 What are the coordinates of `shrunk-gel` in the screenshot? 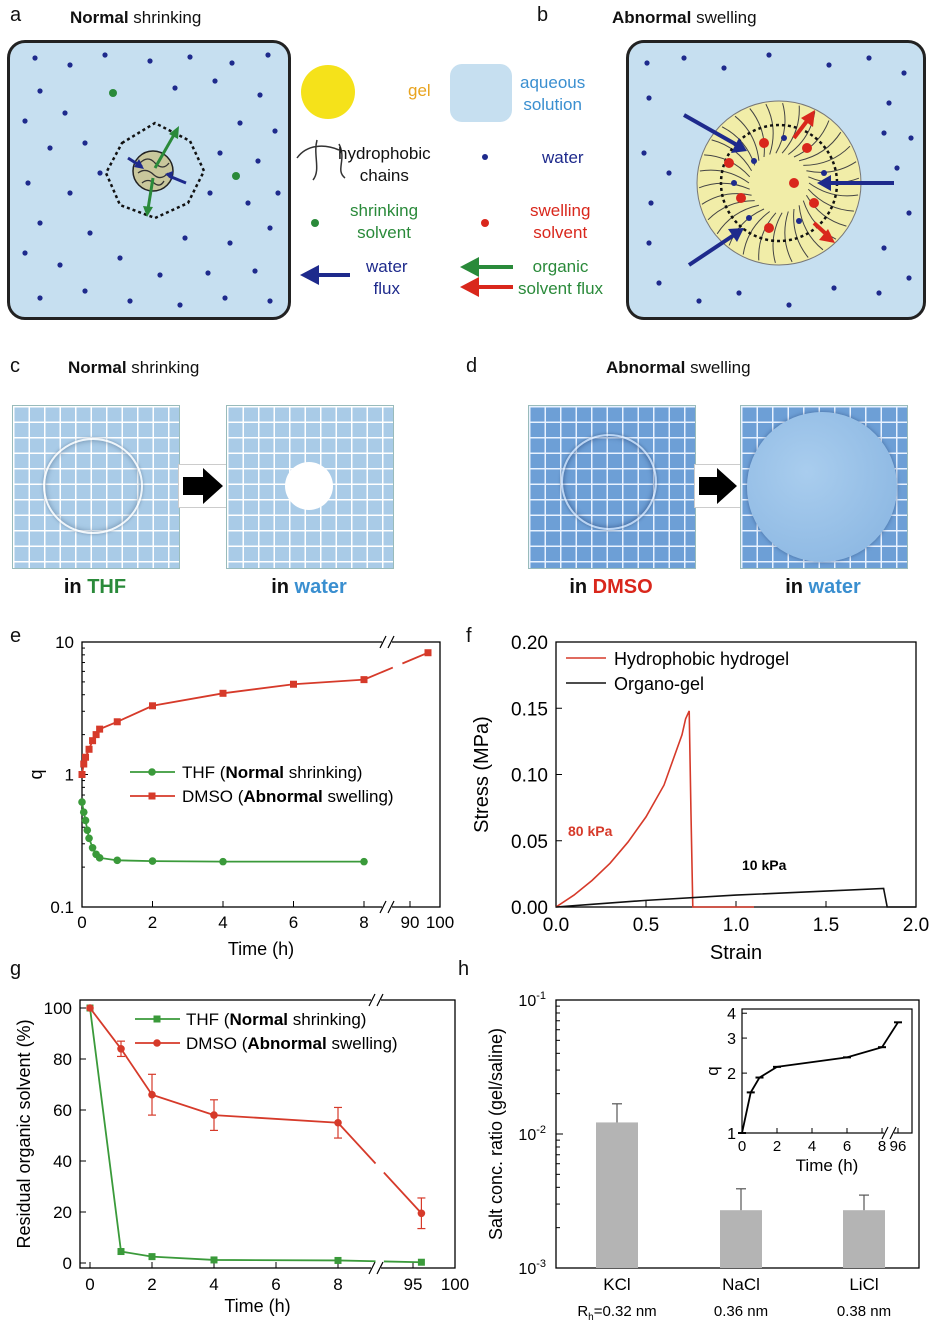 It's located at (309, 486).